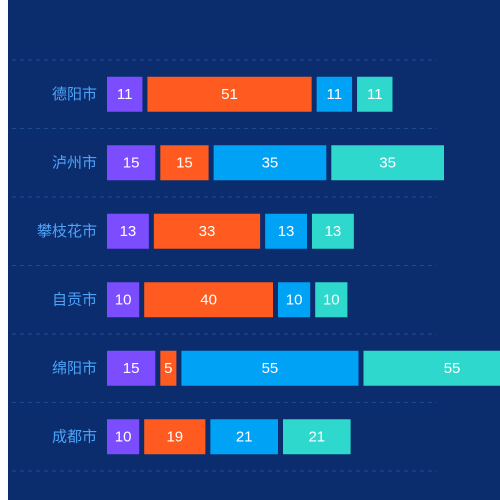  I want to click on category-label: 成都市, so click(74, 436).